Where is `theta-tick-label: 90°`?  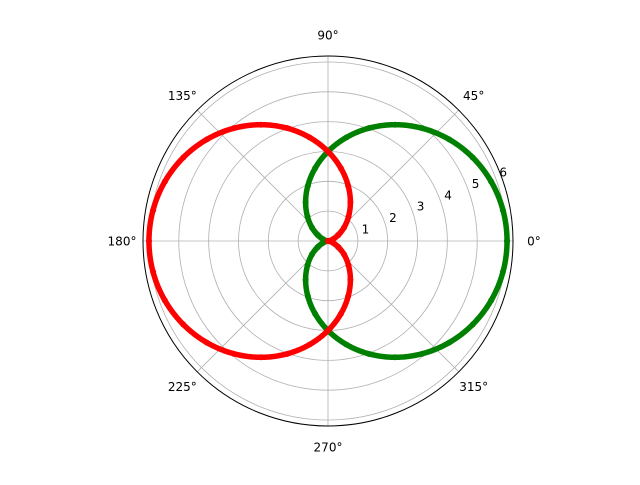
theta-tick-label: 90° is located at coordinates (327, 36).